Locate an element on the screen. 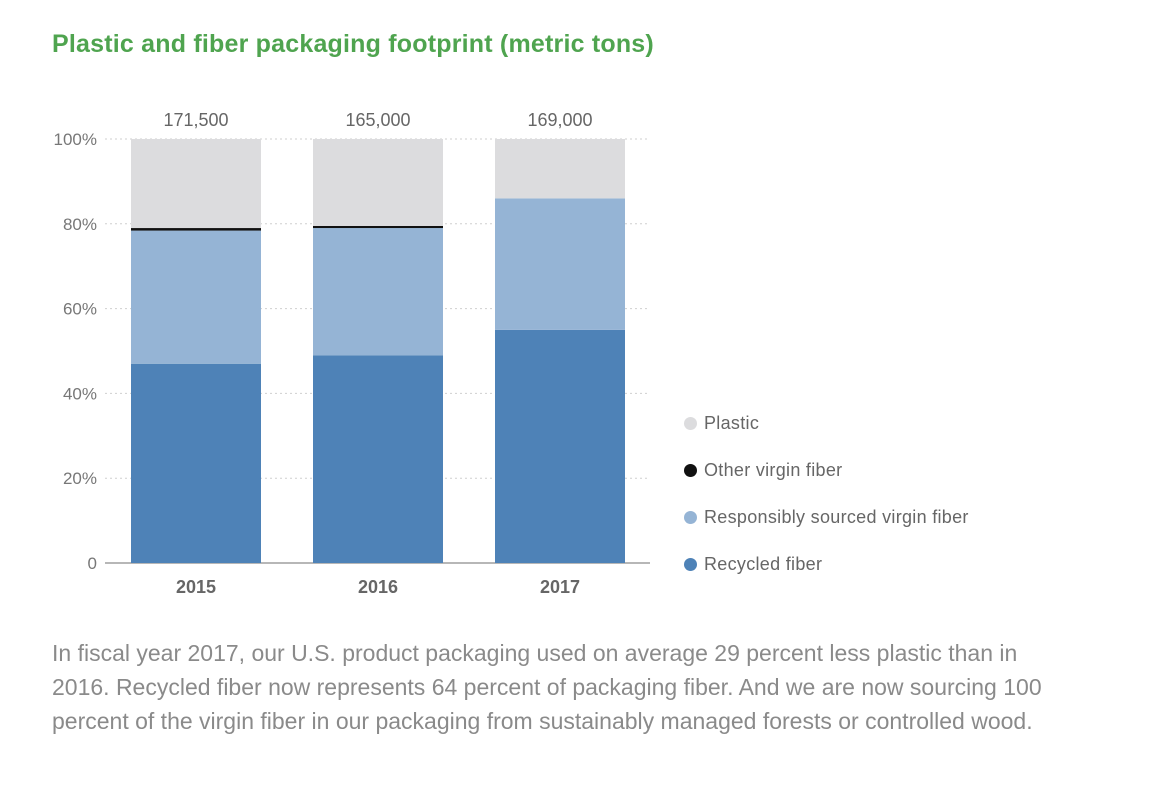 The height and width of the screenshot is (810, 1174). legend-label: Responsibly sourced virgin fiber is located at coordinates (836, 517).